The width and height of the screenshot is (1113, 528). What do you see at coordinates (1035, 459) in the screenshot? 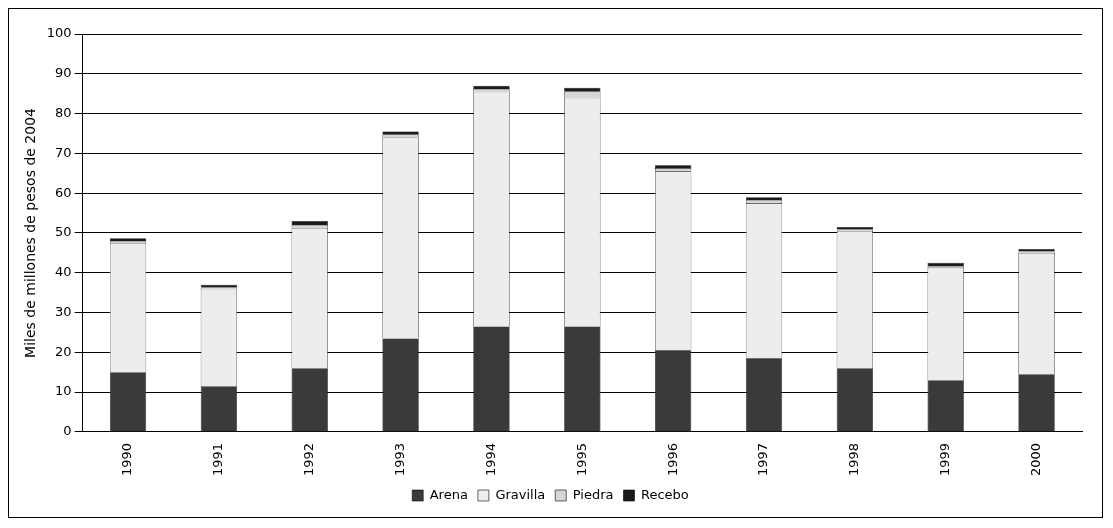
I see `x-tick-label: 2000` at bounding box center [1035, 459].